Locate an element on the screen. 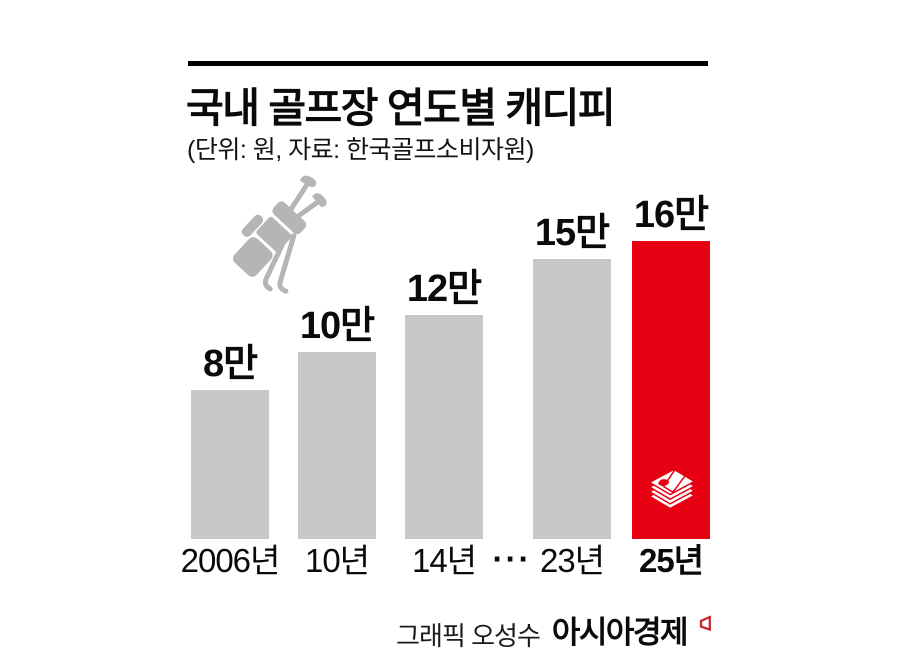 The width and height of the screenshot is (900, 669). graphic-credit: 그래픽 오성수 is located at coordinates (468, 636).